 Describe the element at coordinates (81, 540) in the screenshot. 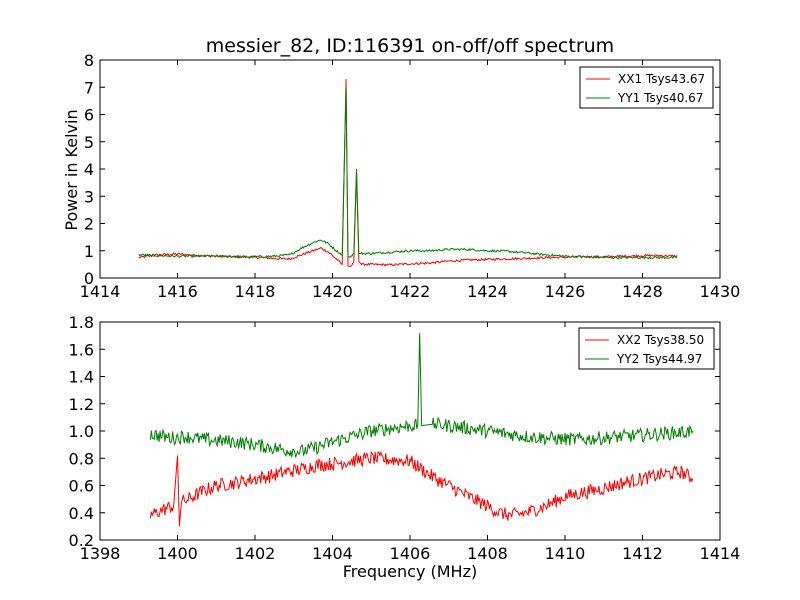

I see `y-tick-label: 0.2` at that location.